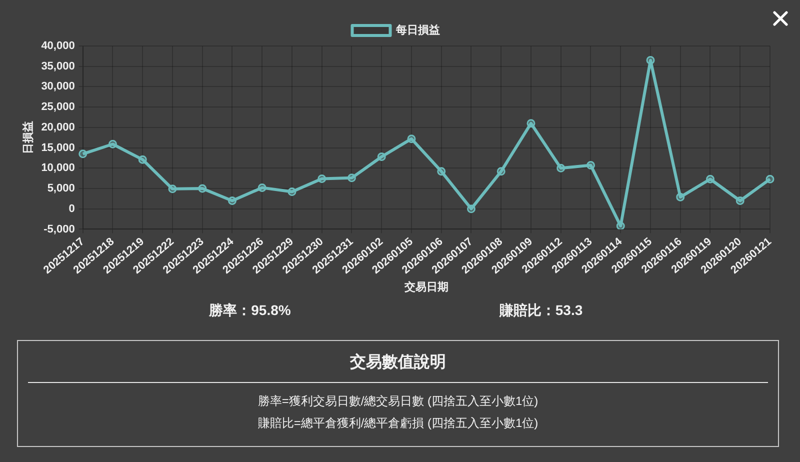 The image size is (800, 462). What do you see at coordinates (541, 311) in the screenshot?
I see `text: 賺賠比：53.3` at bounding box center [541, 311].